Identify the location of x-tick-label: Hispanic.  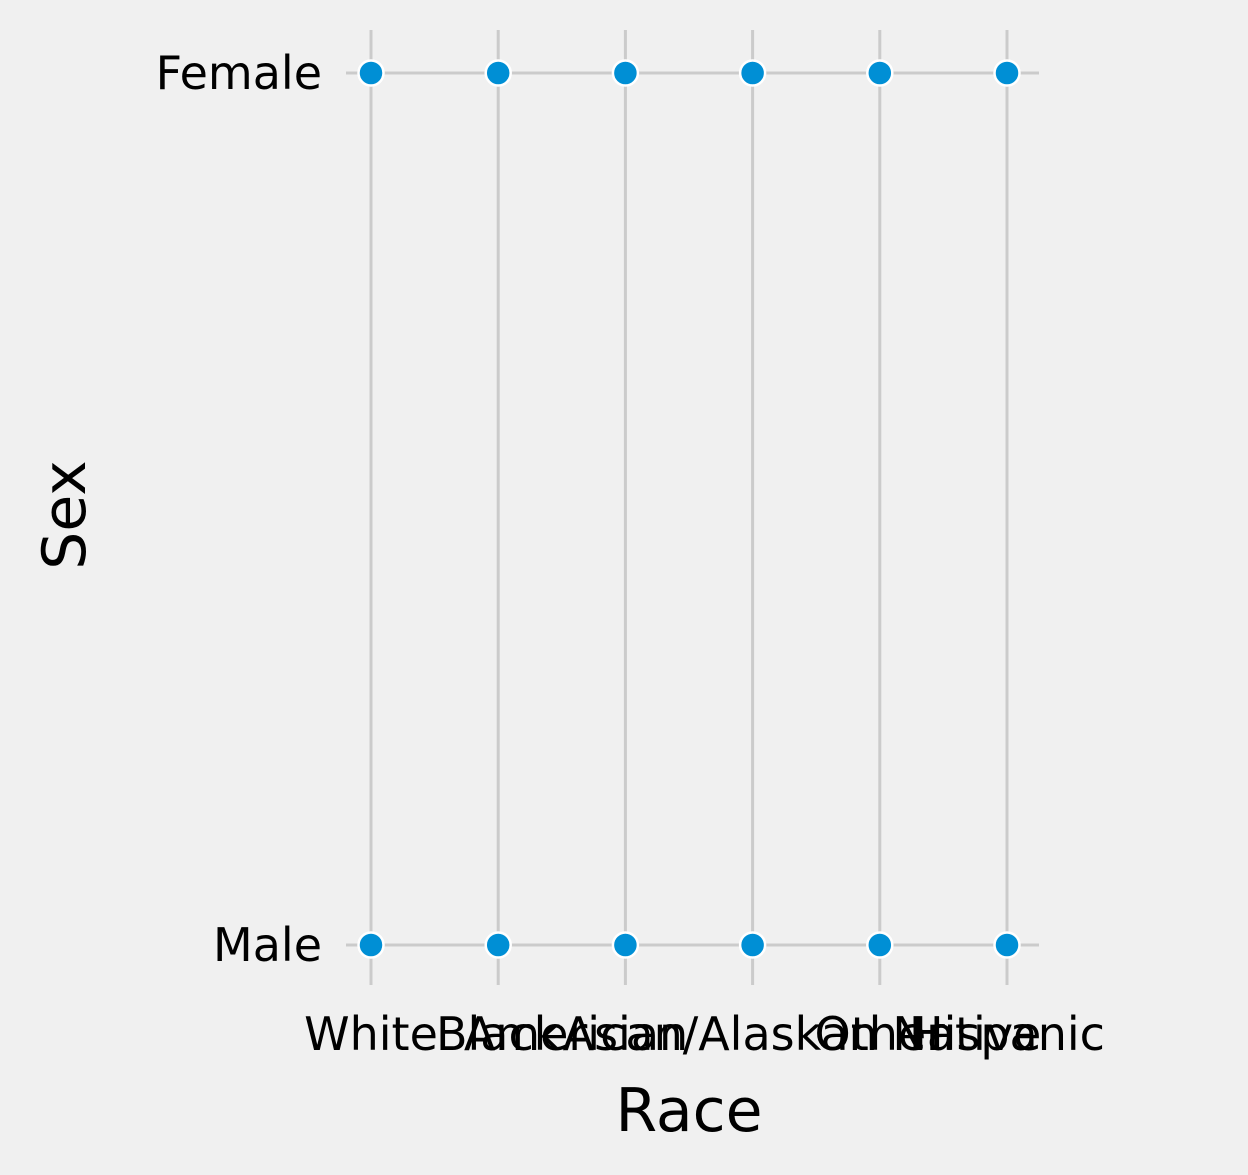
(1007, 1034).